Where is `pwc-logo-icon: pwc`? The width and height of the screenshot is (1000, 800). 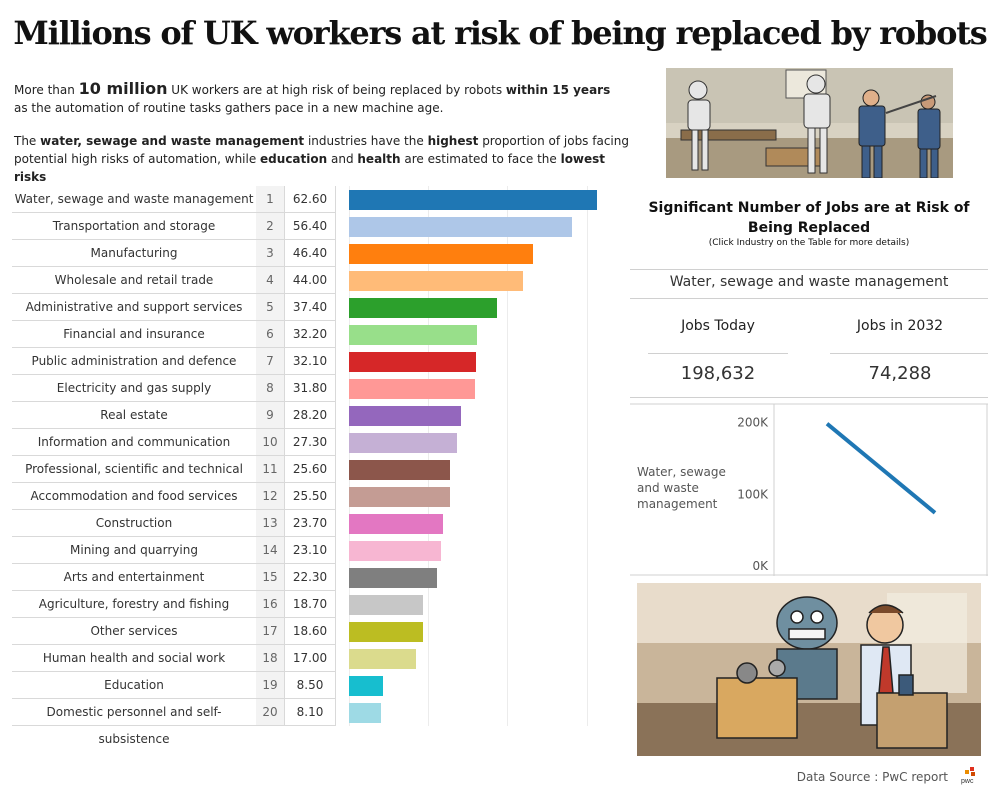
pwc-logo-icon: pwc is located at coordinates (968, 776).